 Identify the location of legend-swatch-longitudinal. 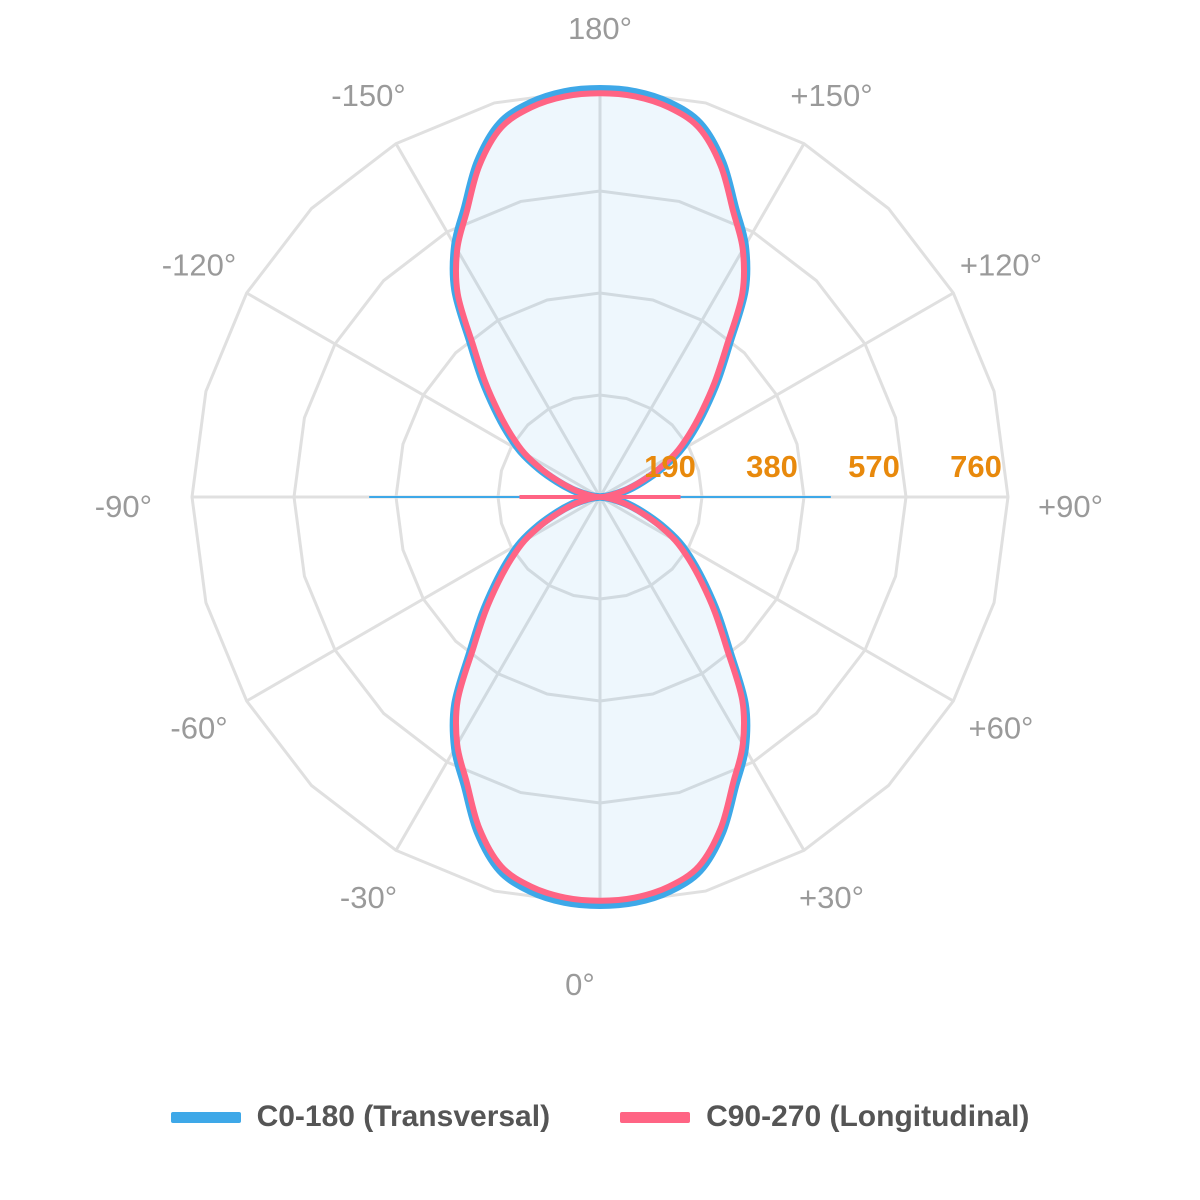
(655, 1117).